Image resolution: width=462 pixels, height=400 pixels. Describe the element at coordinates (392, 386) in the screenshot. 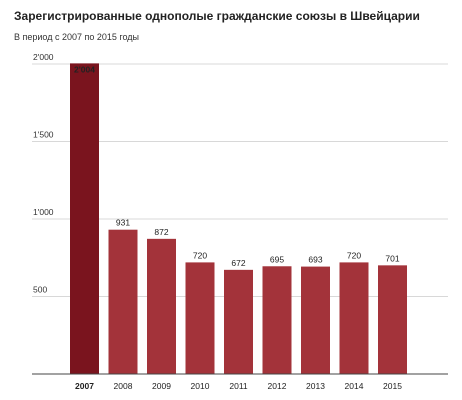

I see `x-tick-label: 2015` at that location.